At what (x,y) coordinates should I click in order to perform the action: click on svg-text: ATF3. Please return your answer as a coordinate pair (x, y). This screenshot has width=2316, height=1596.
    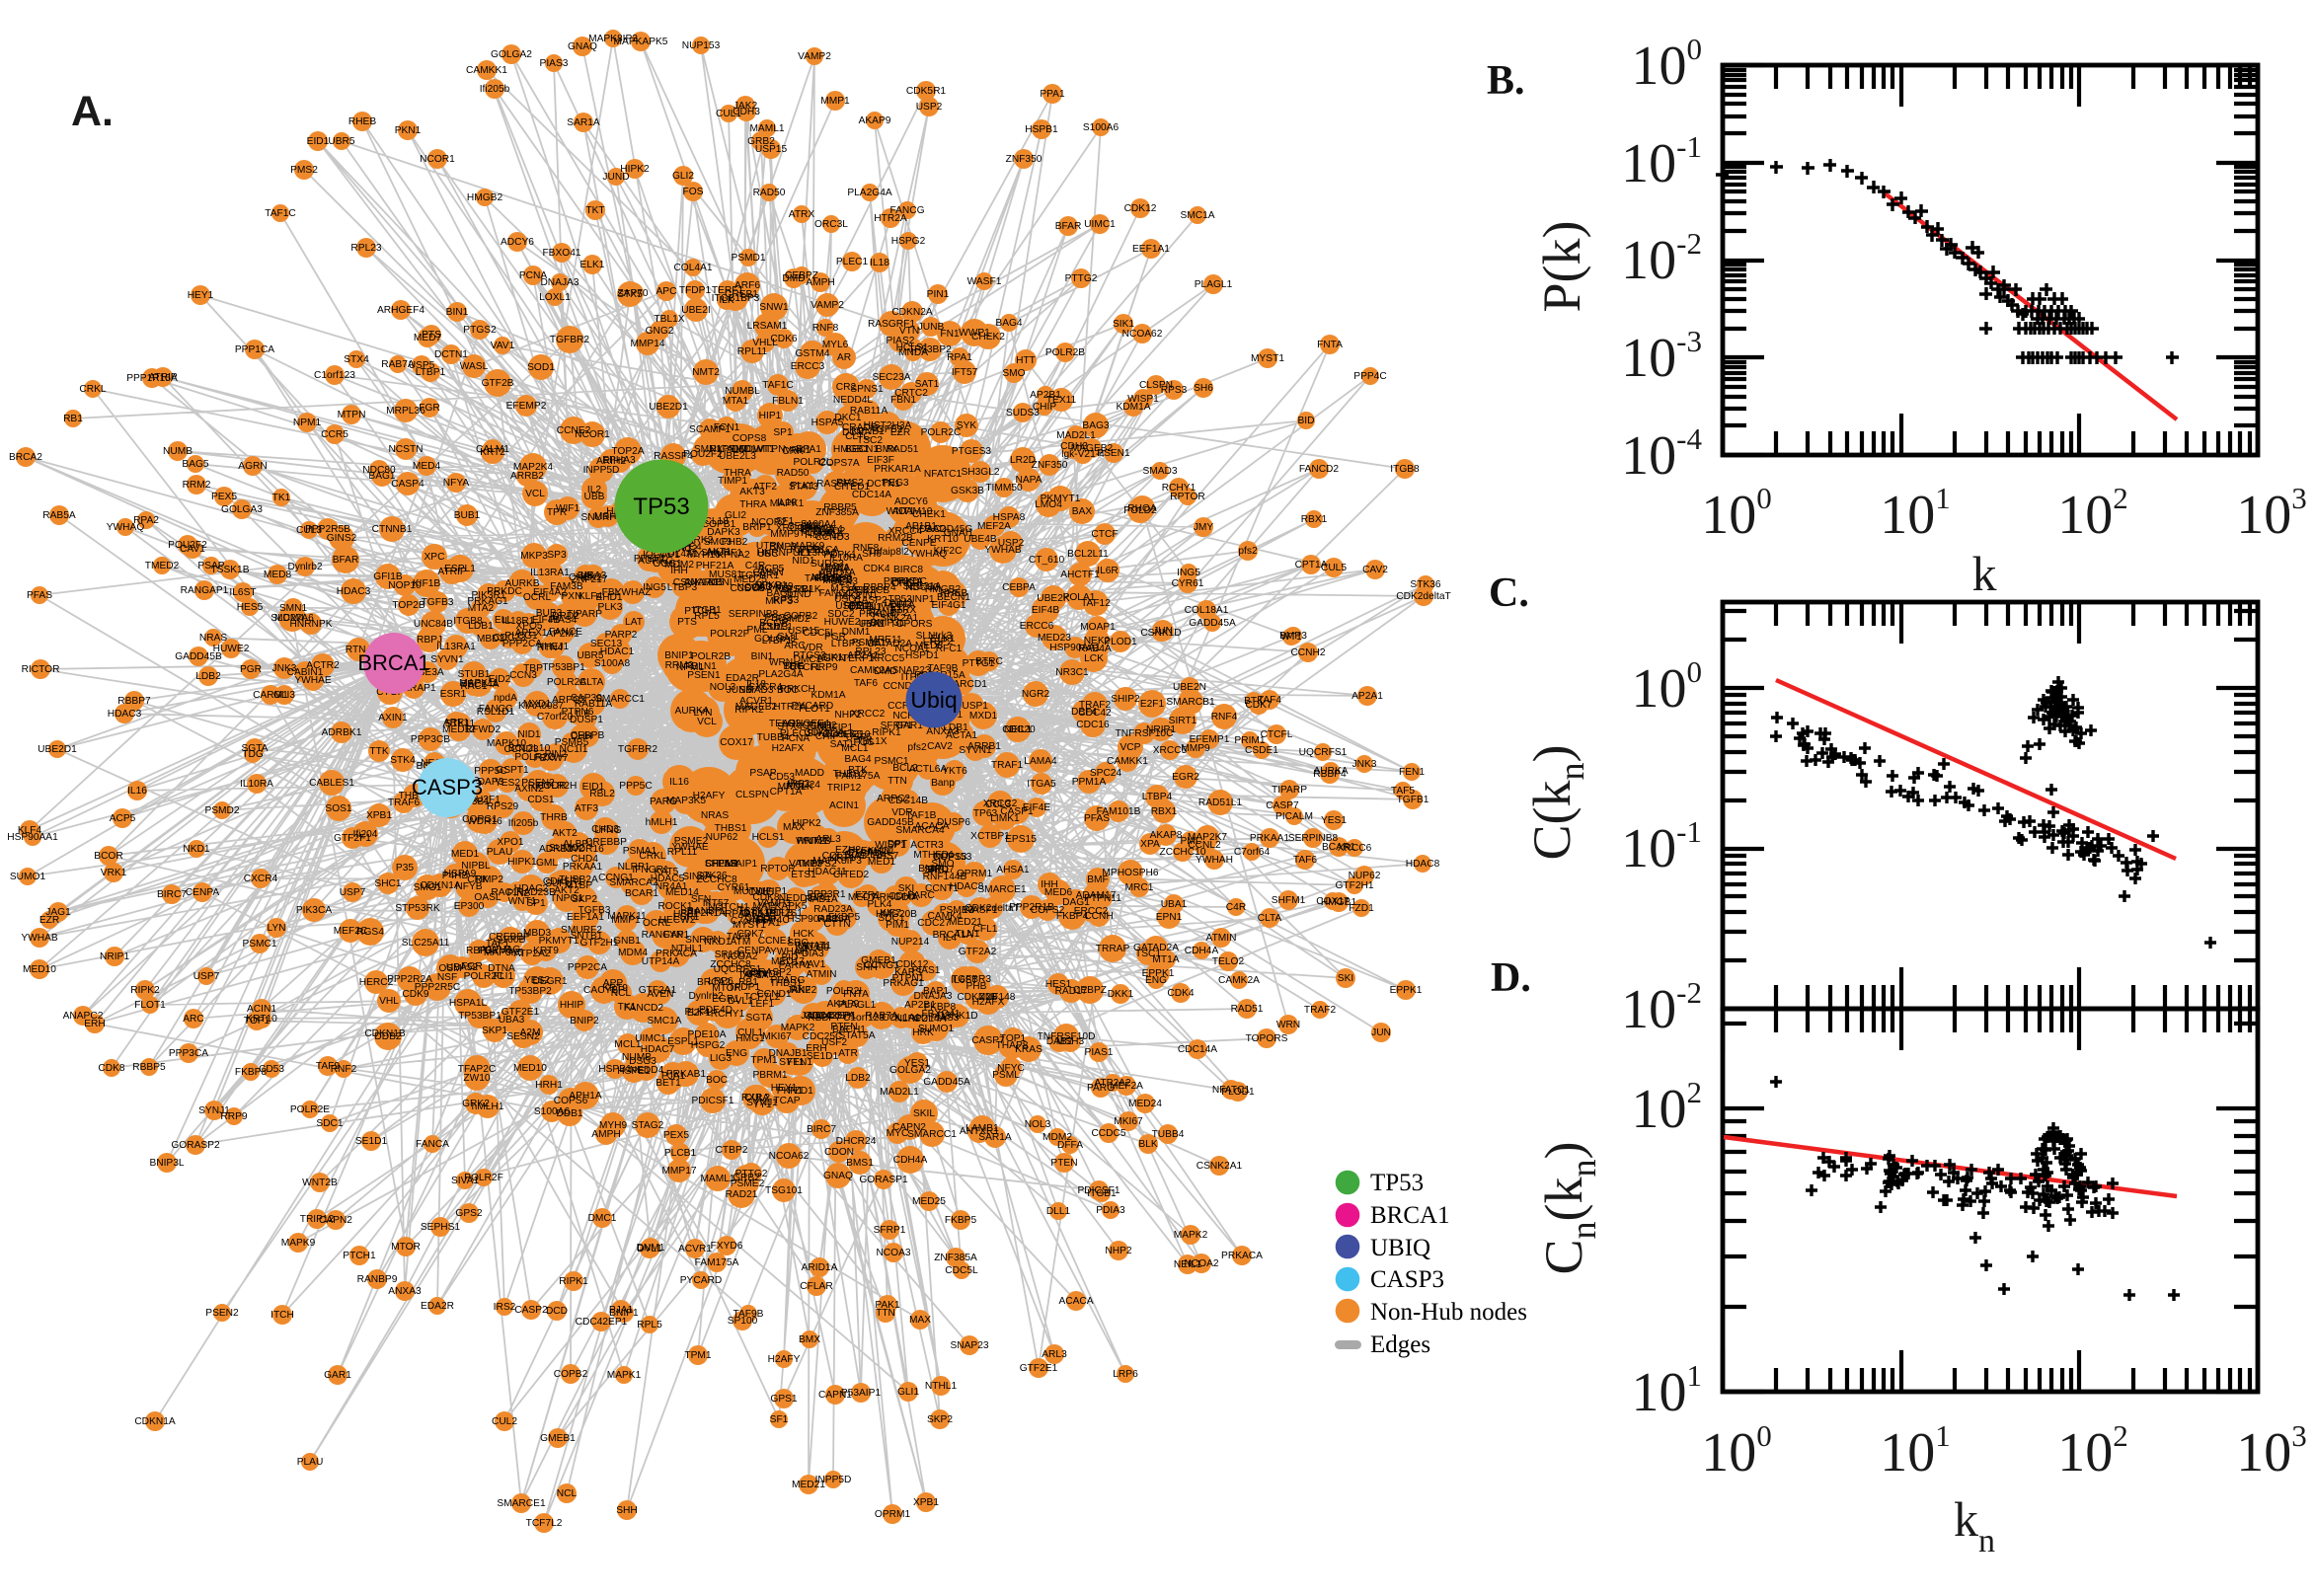
    Looking at the image, I should click on (586, 808).